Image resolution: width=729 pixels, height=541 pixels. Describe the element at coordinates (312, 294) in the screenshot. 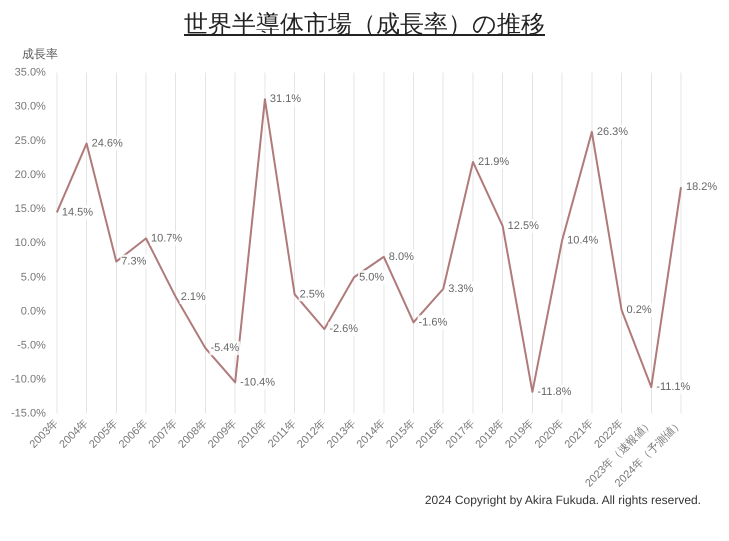

I see `data-label: 2.5%` at that location.